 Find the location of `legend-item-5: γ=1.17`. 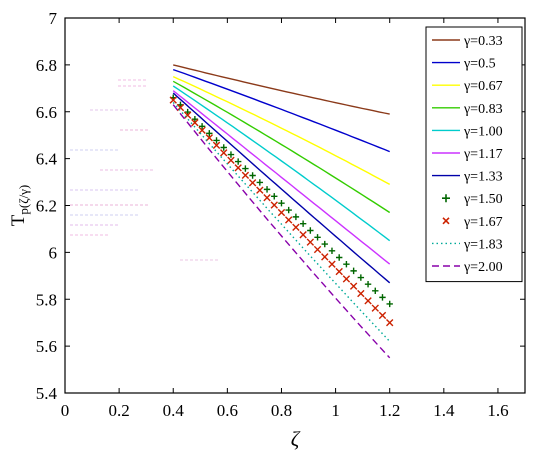

legend-item-5: γ=1.17 is located at coordinates (467, 154).